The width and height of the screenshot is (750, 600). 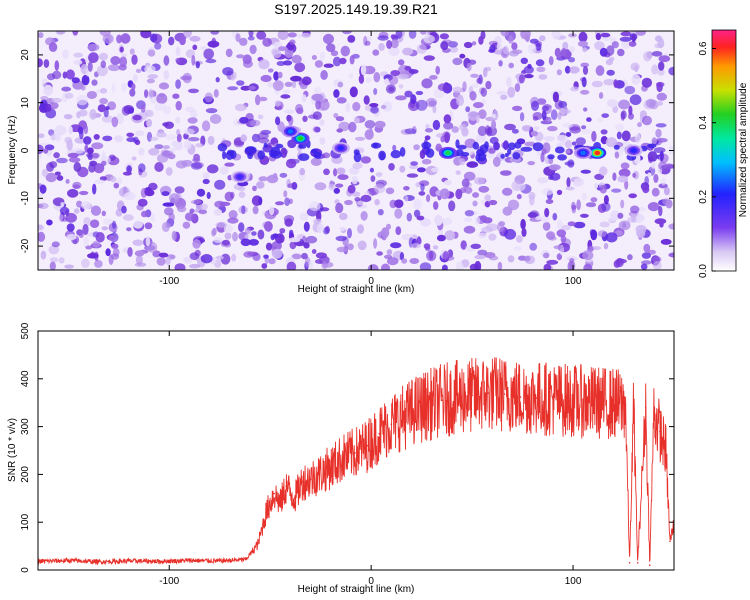 I want to click on y-tick-label: 20, so click(x=25, y=55).